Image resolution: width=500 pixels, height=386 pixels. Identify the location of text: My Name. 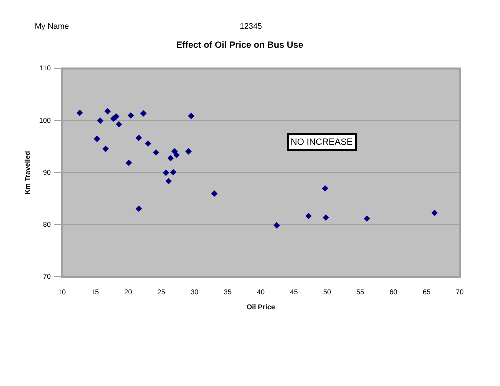
(52, 26).